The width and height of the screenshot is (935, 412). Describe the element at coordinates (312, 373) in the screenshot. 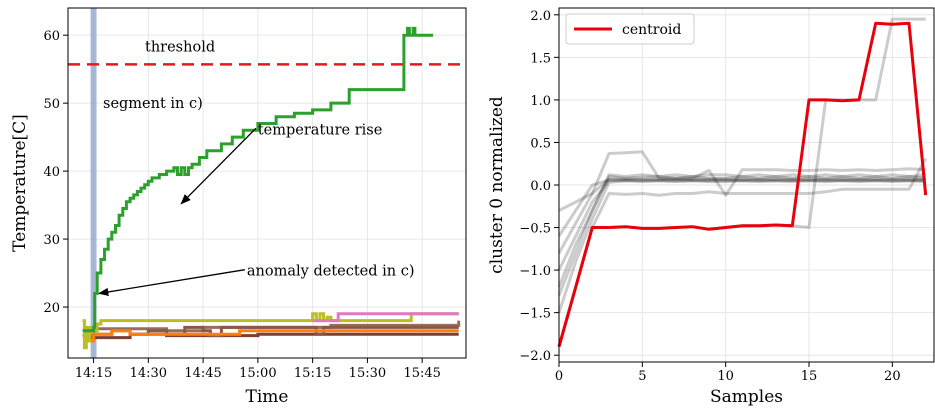

I see `x-tick-label: 15:15` at that location.